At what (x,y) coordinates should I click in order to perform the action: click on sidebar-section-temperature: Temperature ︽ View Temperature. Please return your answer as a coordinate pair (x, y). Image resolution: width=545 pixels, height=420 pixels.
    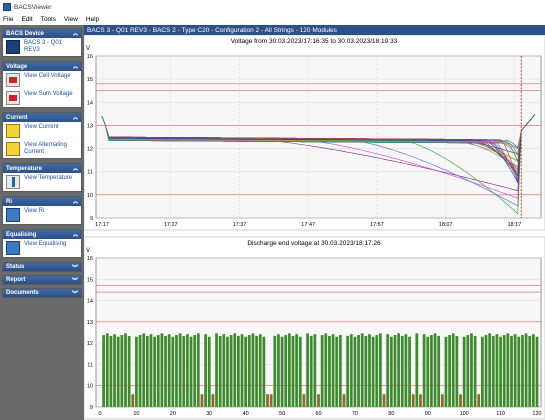
    Looking at the image, I should click on (42, 177).